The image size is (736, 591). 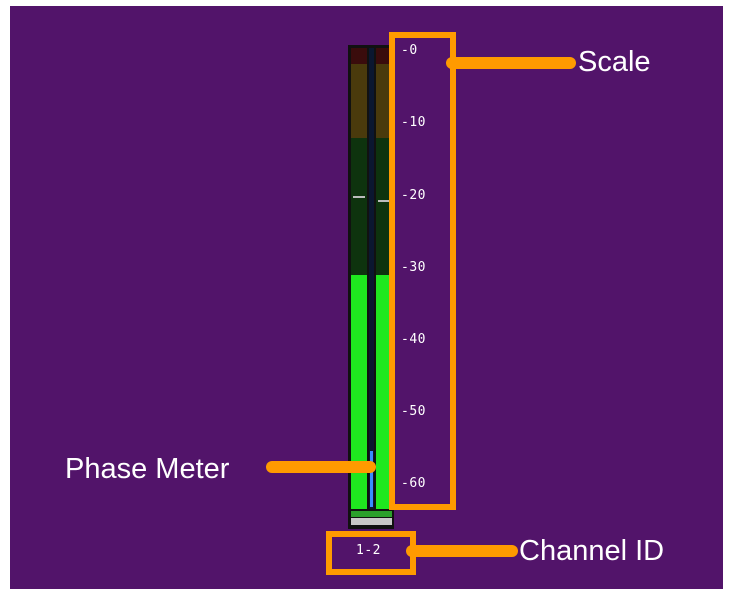 What do you see at coordinates (413, 483) in the screenshot?
I see `scale-tick-60: -60` at bounding box center [413, 483].